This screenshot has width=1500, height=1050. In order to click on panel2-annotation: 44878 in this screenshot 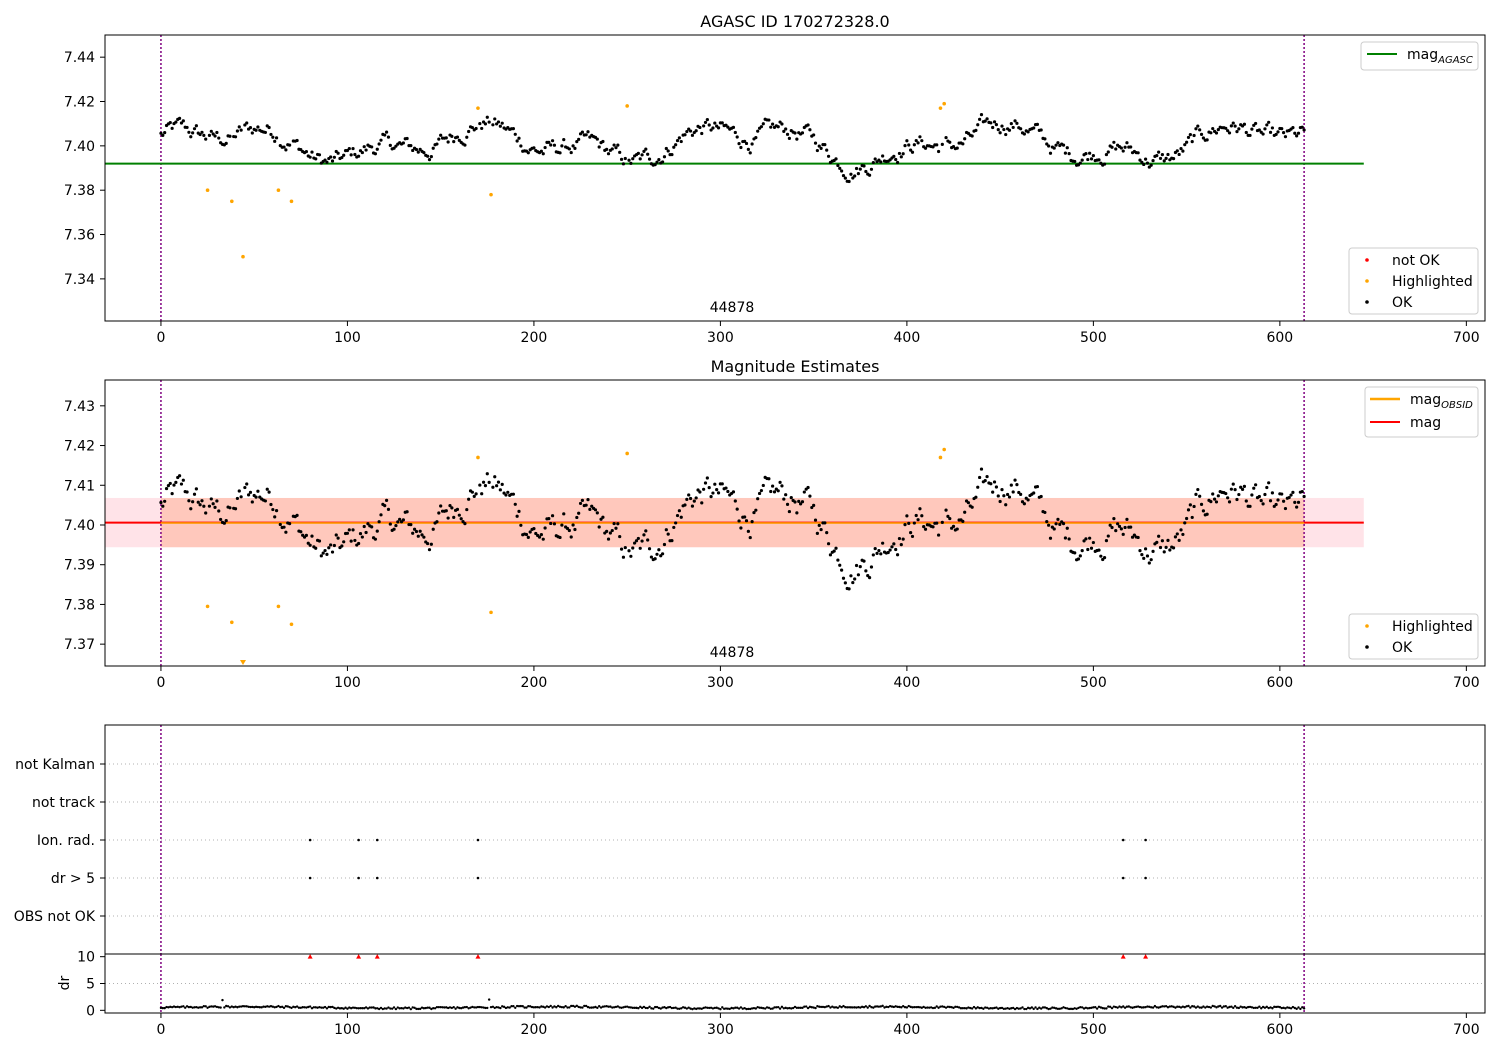, I will do `click(732, 653)`.